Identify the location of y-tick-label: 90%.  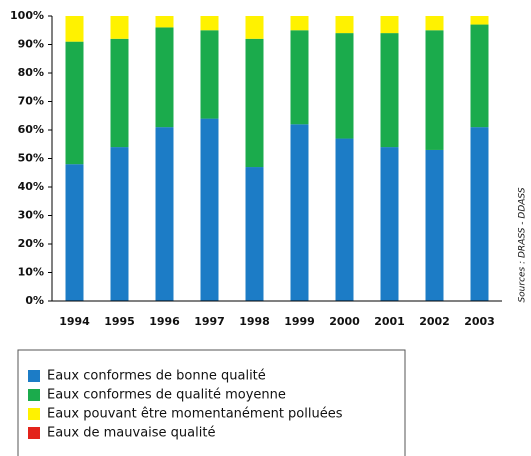
(31, 44).